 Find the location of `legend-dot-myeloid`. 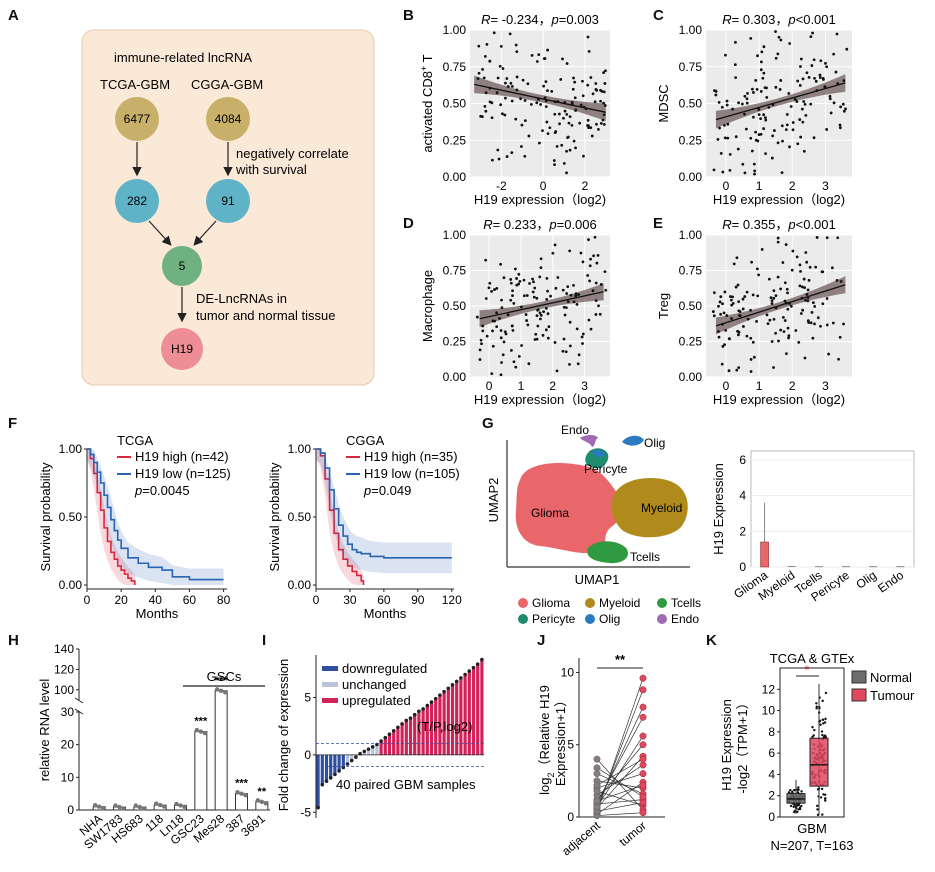

legend-dot-myeloid is located at coordinates (590, 603).